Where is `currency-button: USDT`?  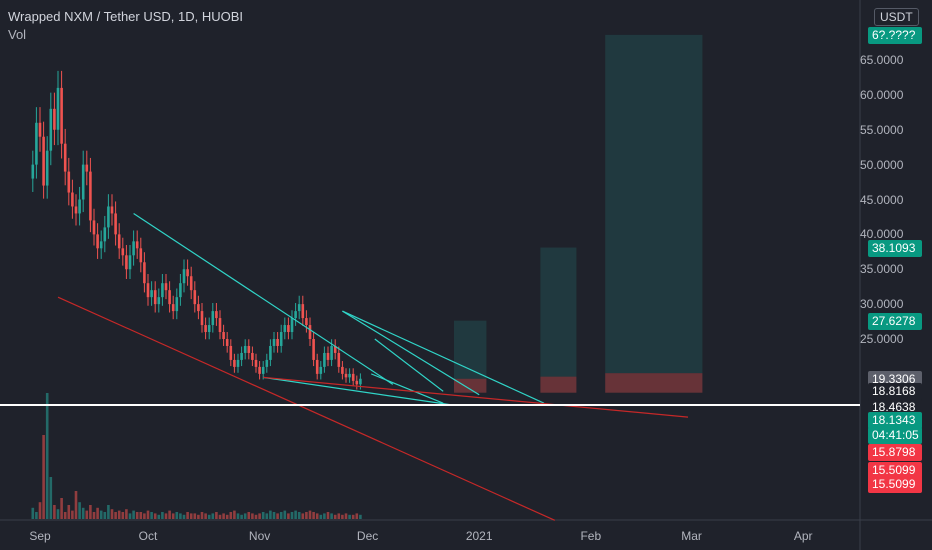
currency-button: USDT is located at coordinates (896, 17).